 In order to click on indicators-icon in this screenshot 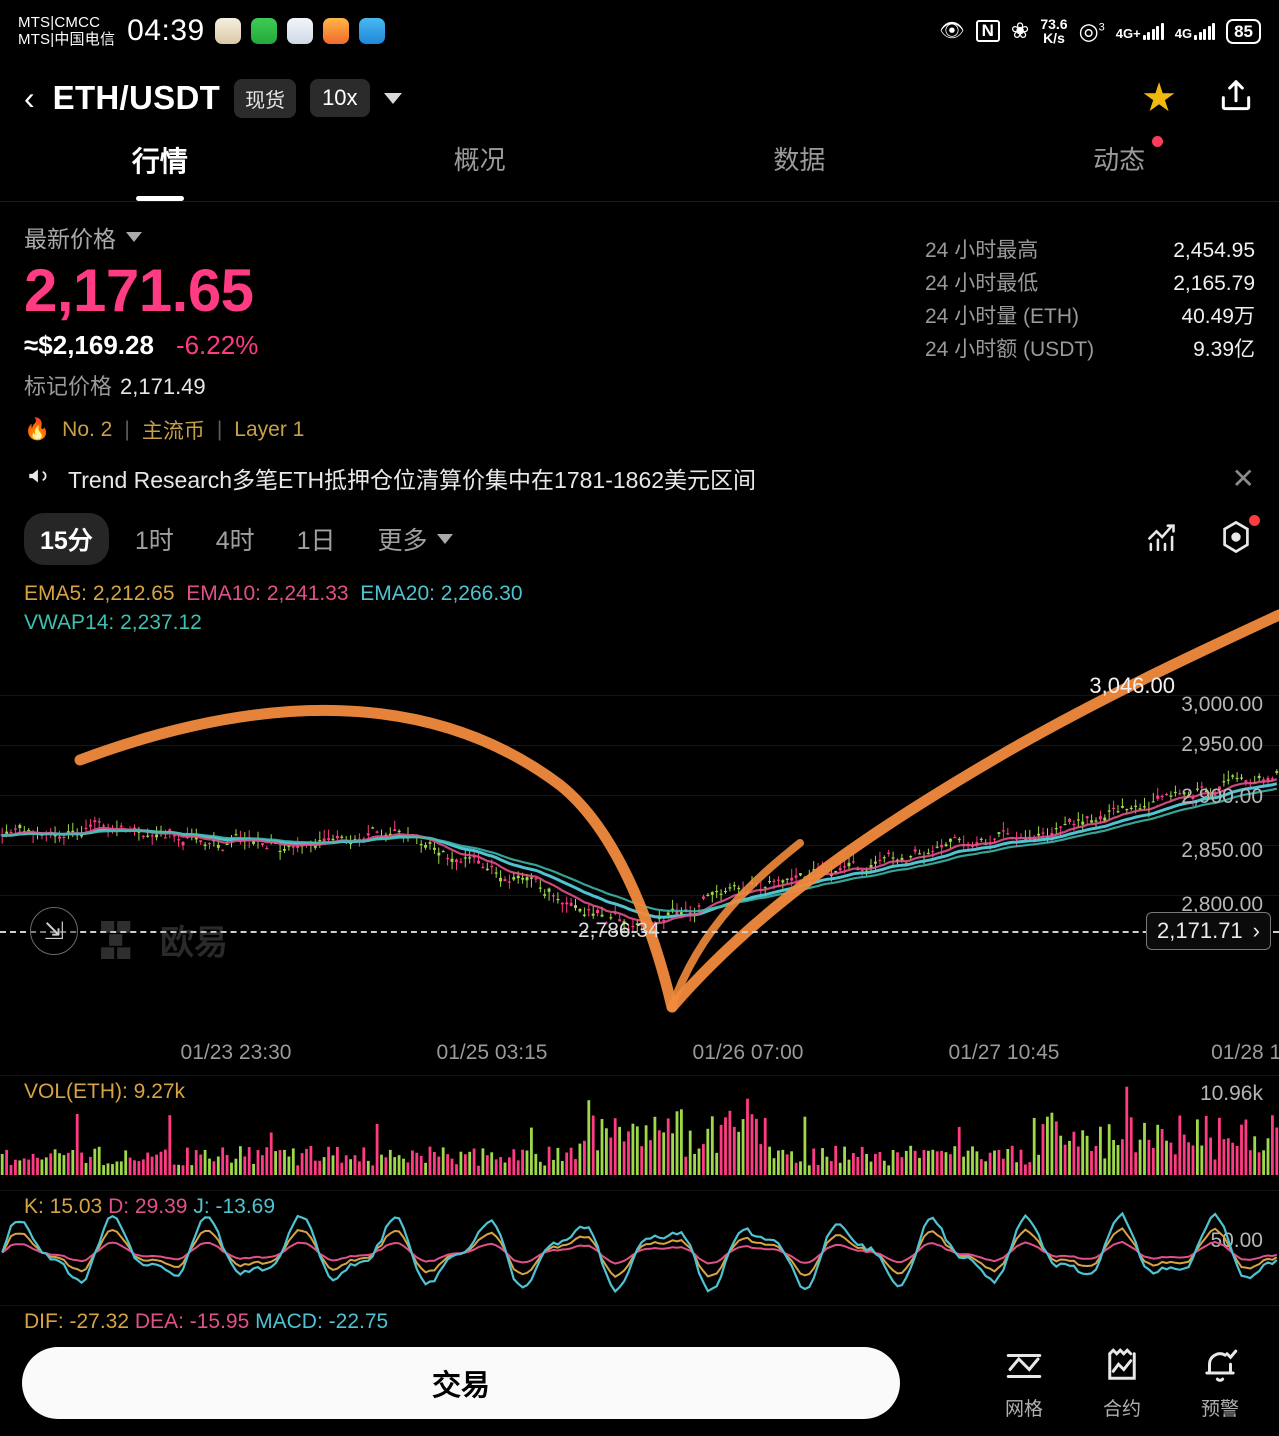, I will do `click(1165, 539)`.